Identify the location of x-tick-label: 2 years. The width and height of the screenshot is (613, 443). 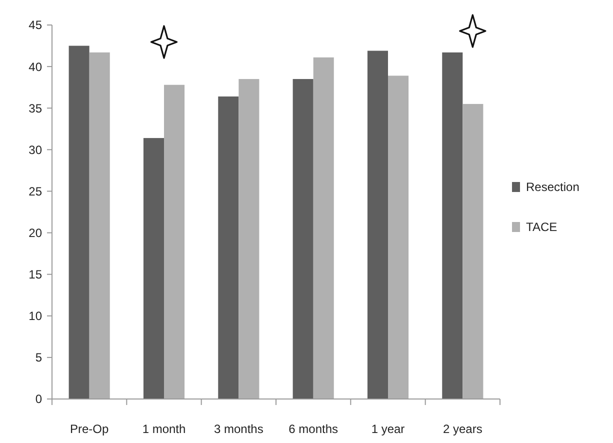
(462, 429).